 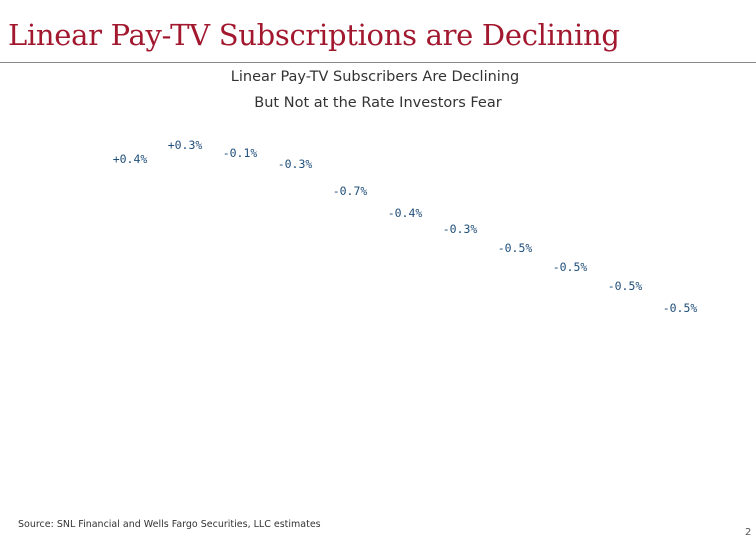 I want to click on page-number: 2, so click(x=748, y=532).